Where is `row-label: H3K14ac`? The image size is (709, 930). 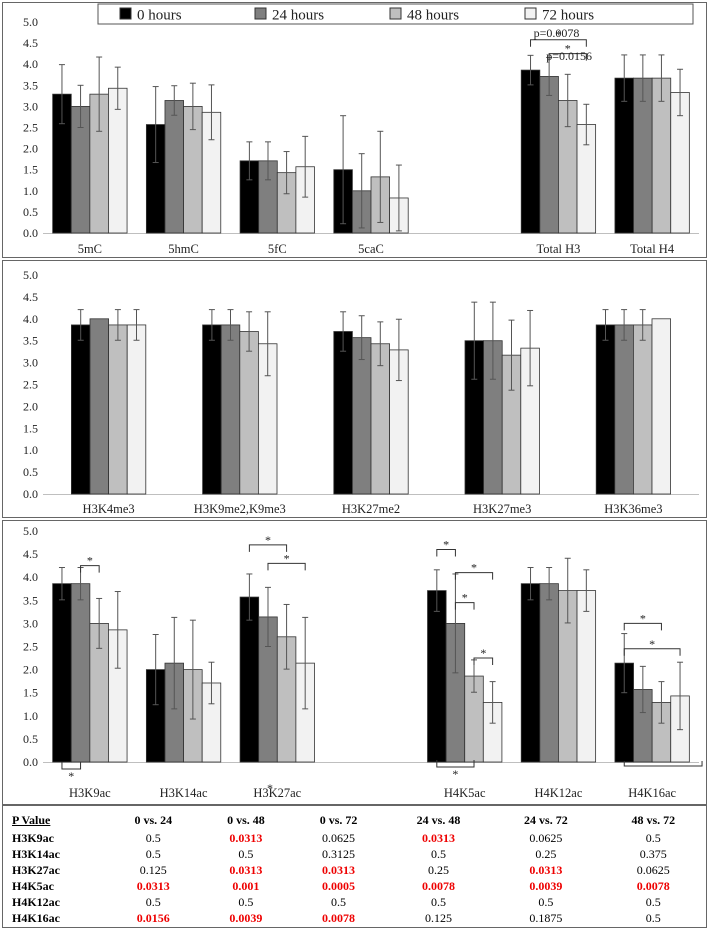
row-label: H3K14ac is located at coordinates (36, 853).